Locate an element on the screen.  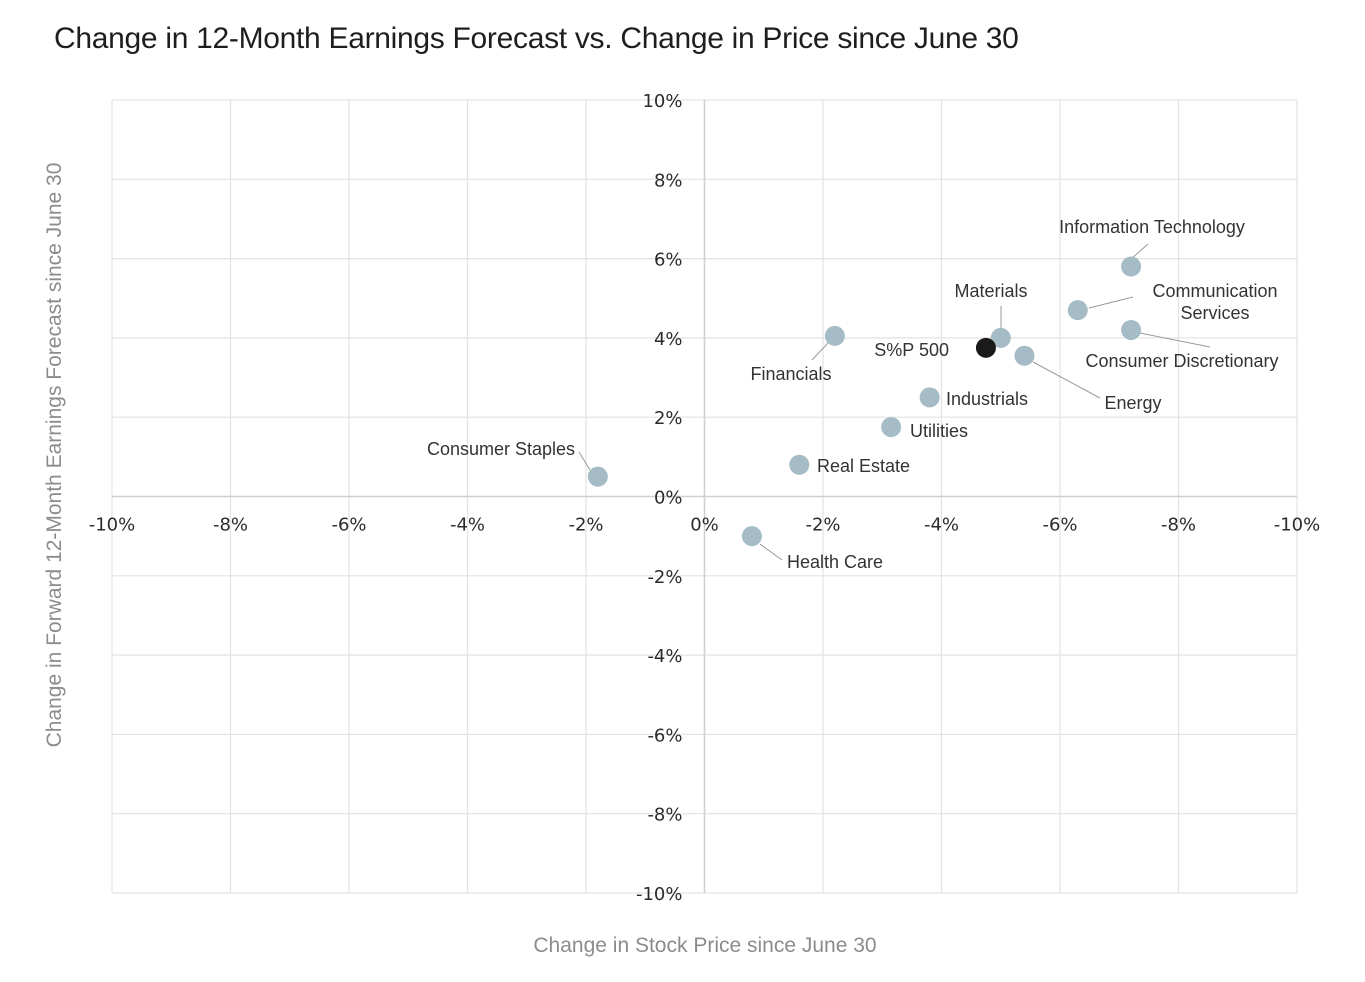
point-label: Industrials is located at coordinates (987, 399).